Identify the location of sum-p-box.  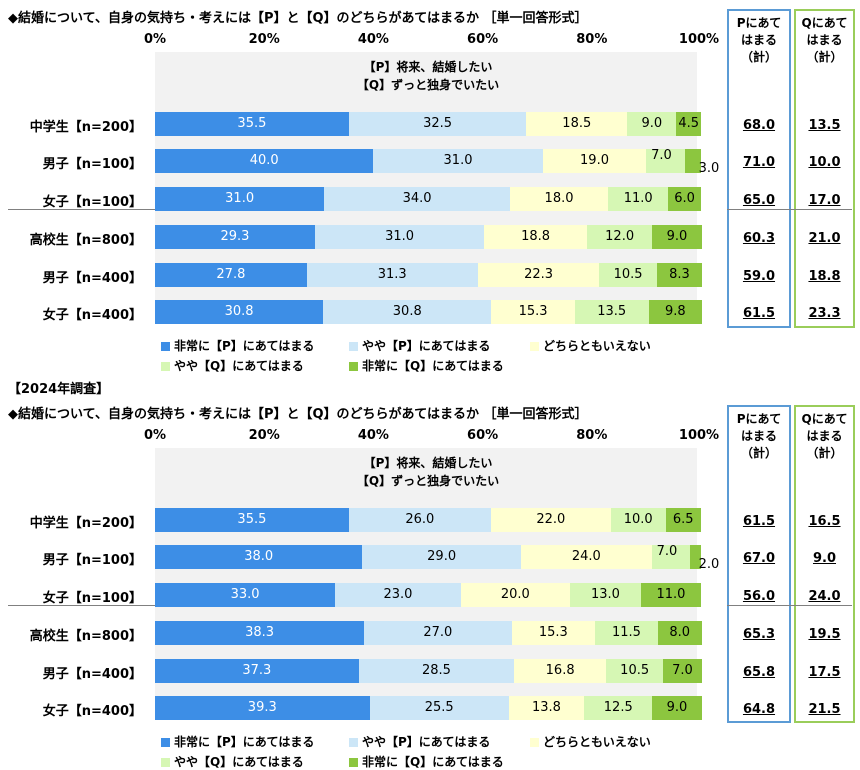
(759, 168).